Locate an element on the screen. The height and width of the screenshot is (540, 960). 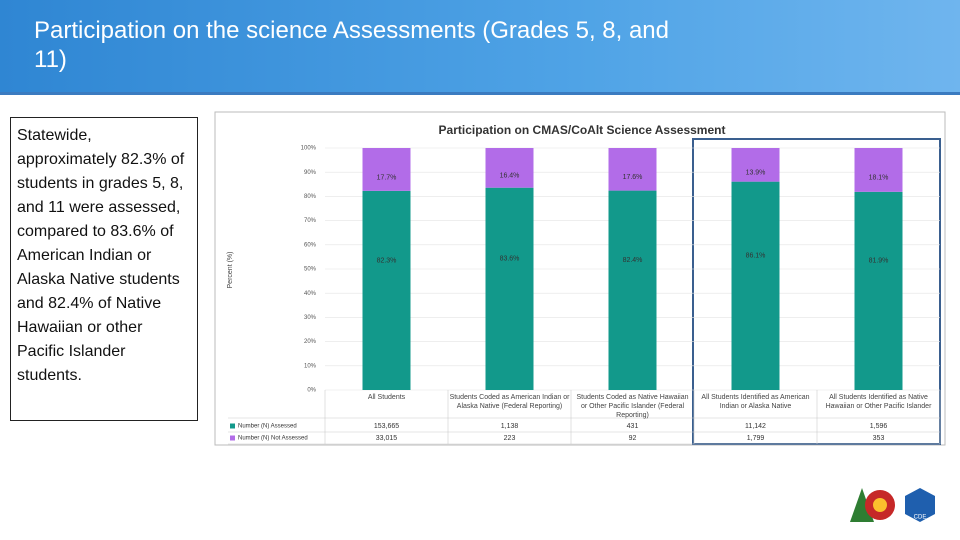
svg-text: CDE is located at coordinates (920, 518).